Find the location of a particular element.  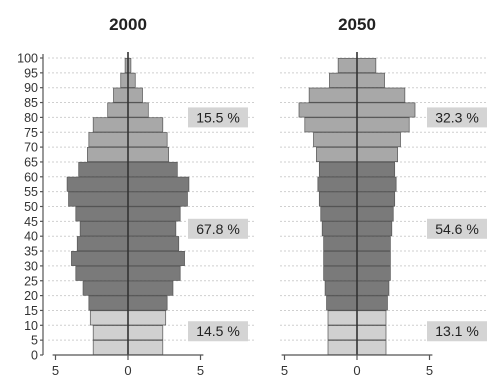

y-tick-label: 70 is located at coordinates (31, 148).